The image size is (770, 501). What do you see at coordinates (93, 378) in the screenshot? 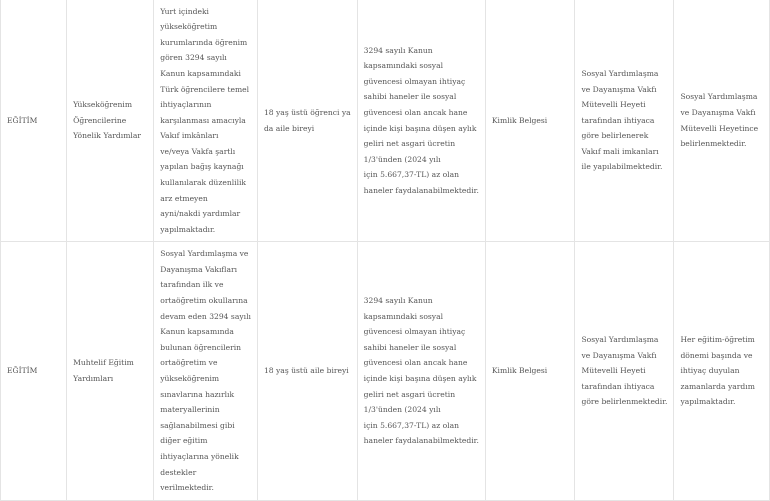
I see `cell-text-line: Yardımları` at bounding box center [93, 378].